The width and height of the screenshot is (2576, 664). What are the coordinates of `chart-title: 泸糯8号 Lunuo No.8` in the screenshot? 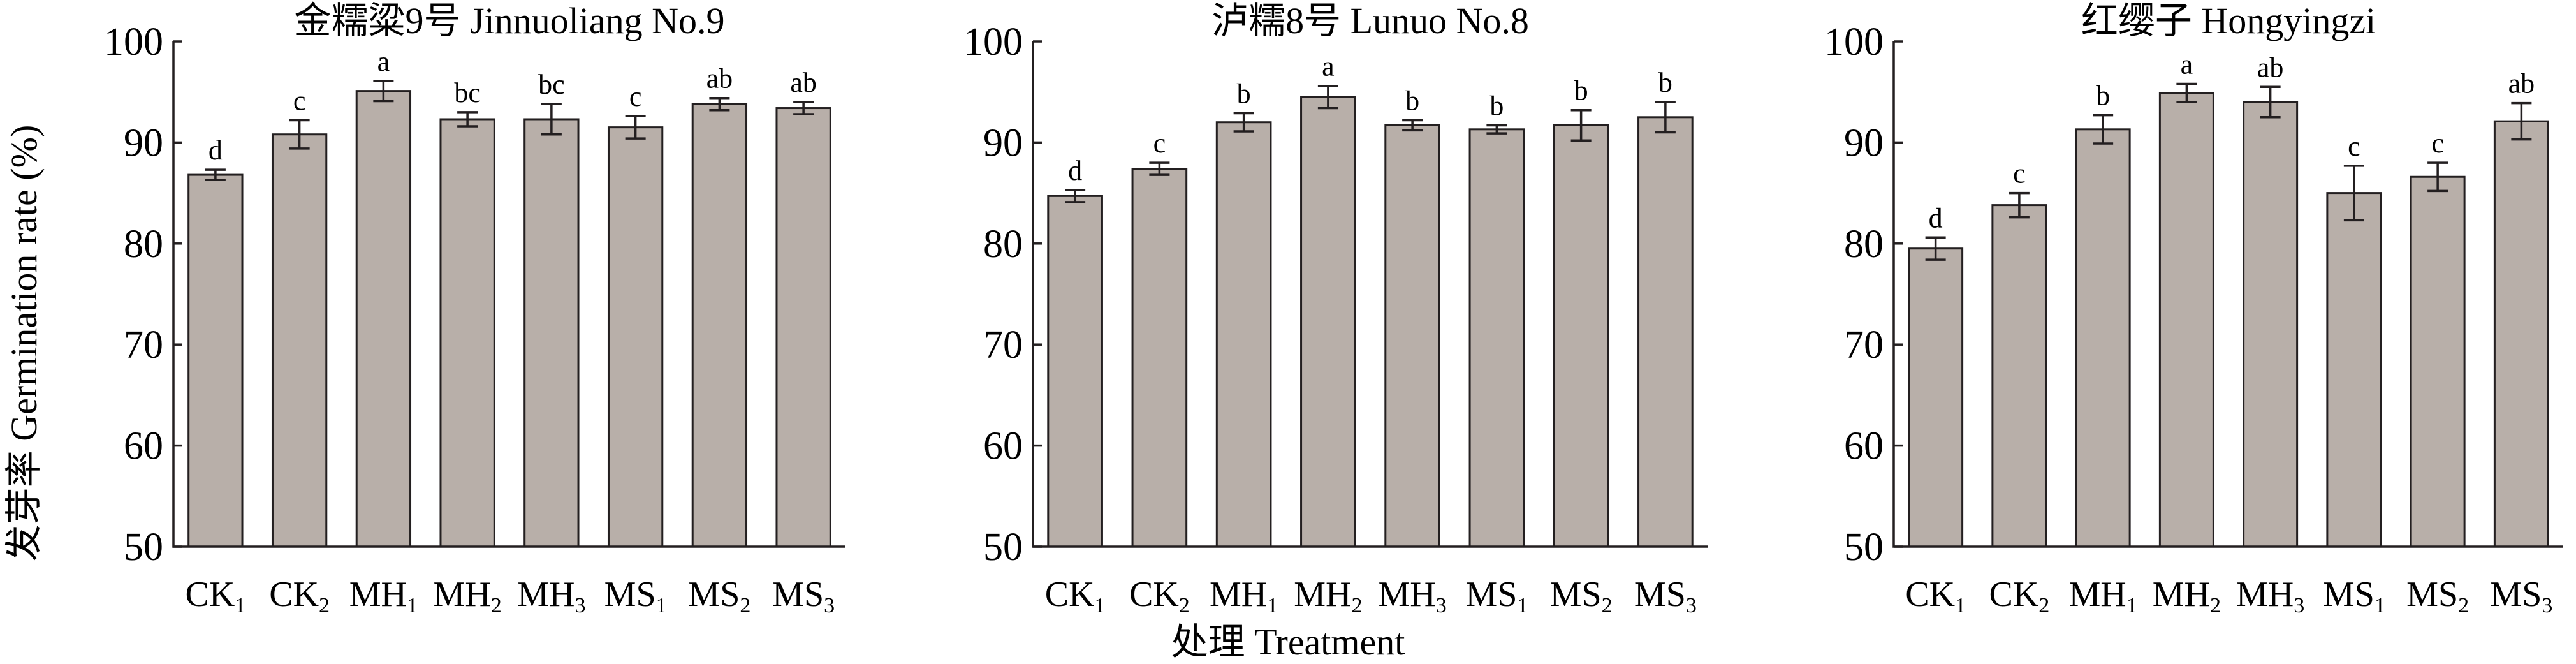 It's located at (1370, 20).